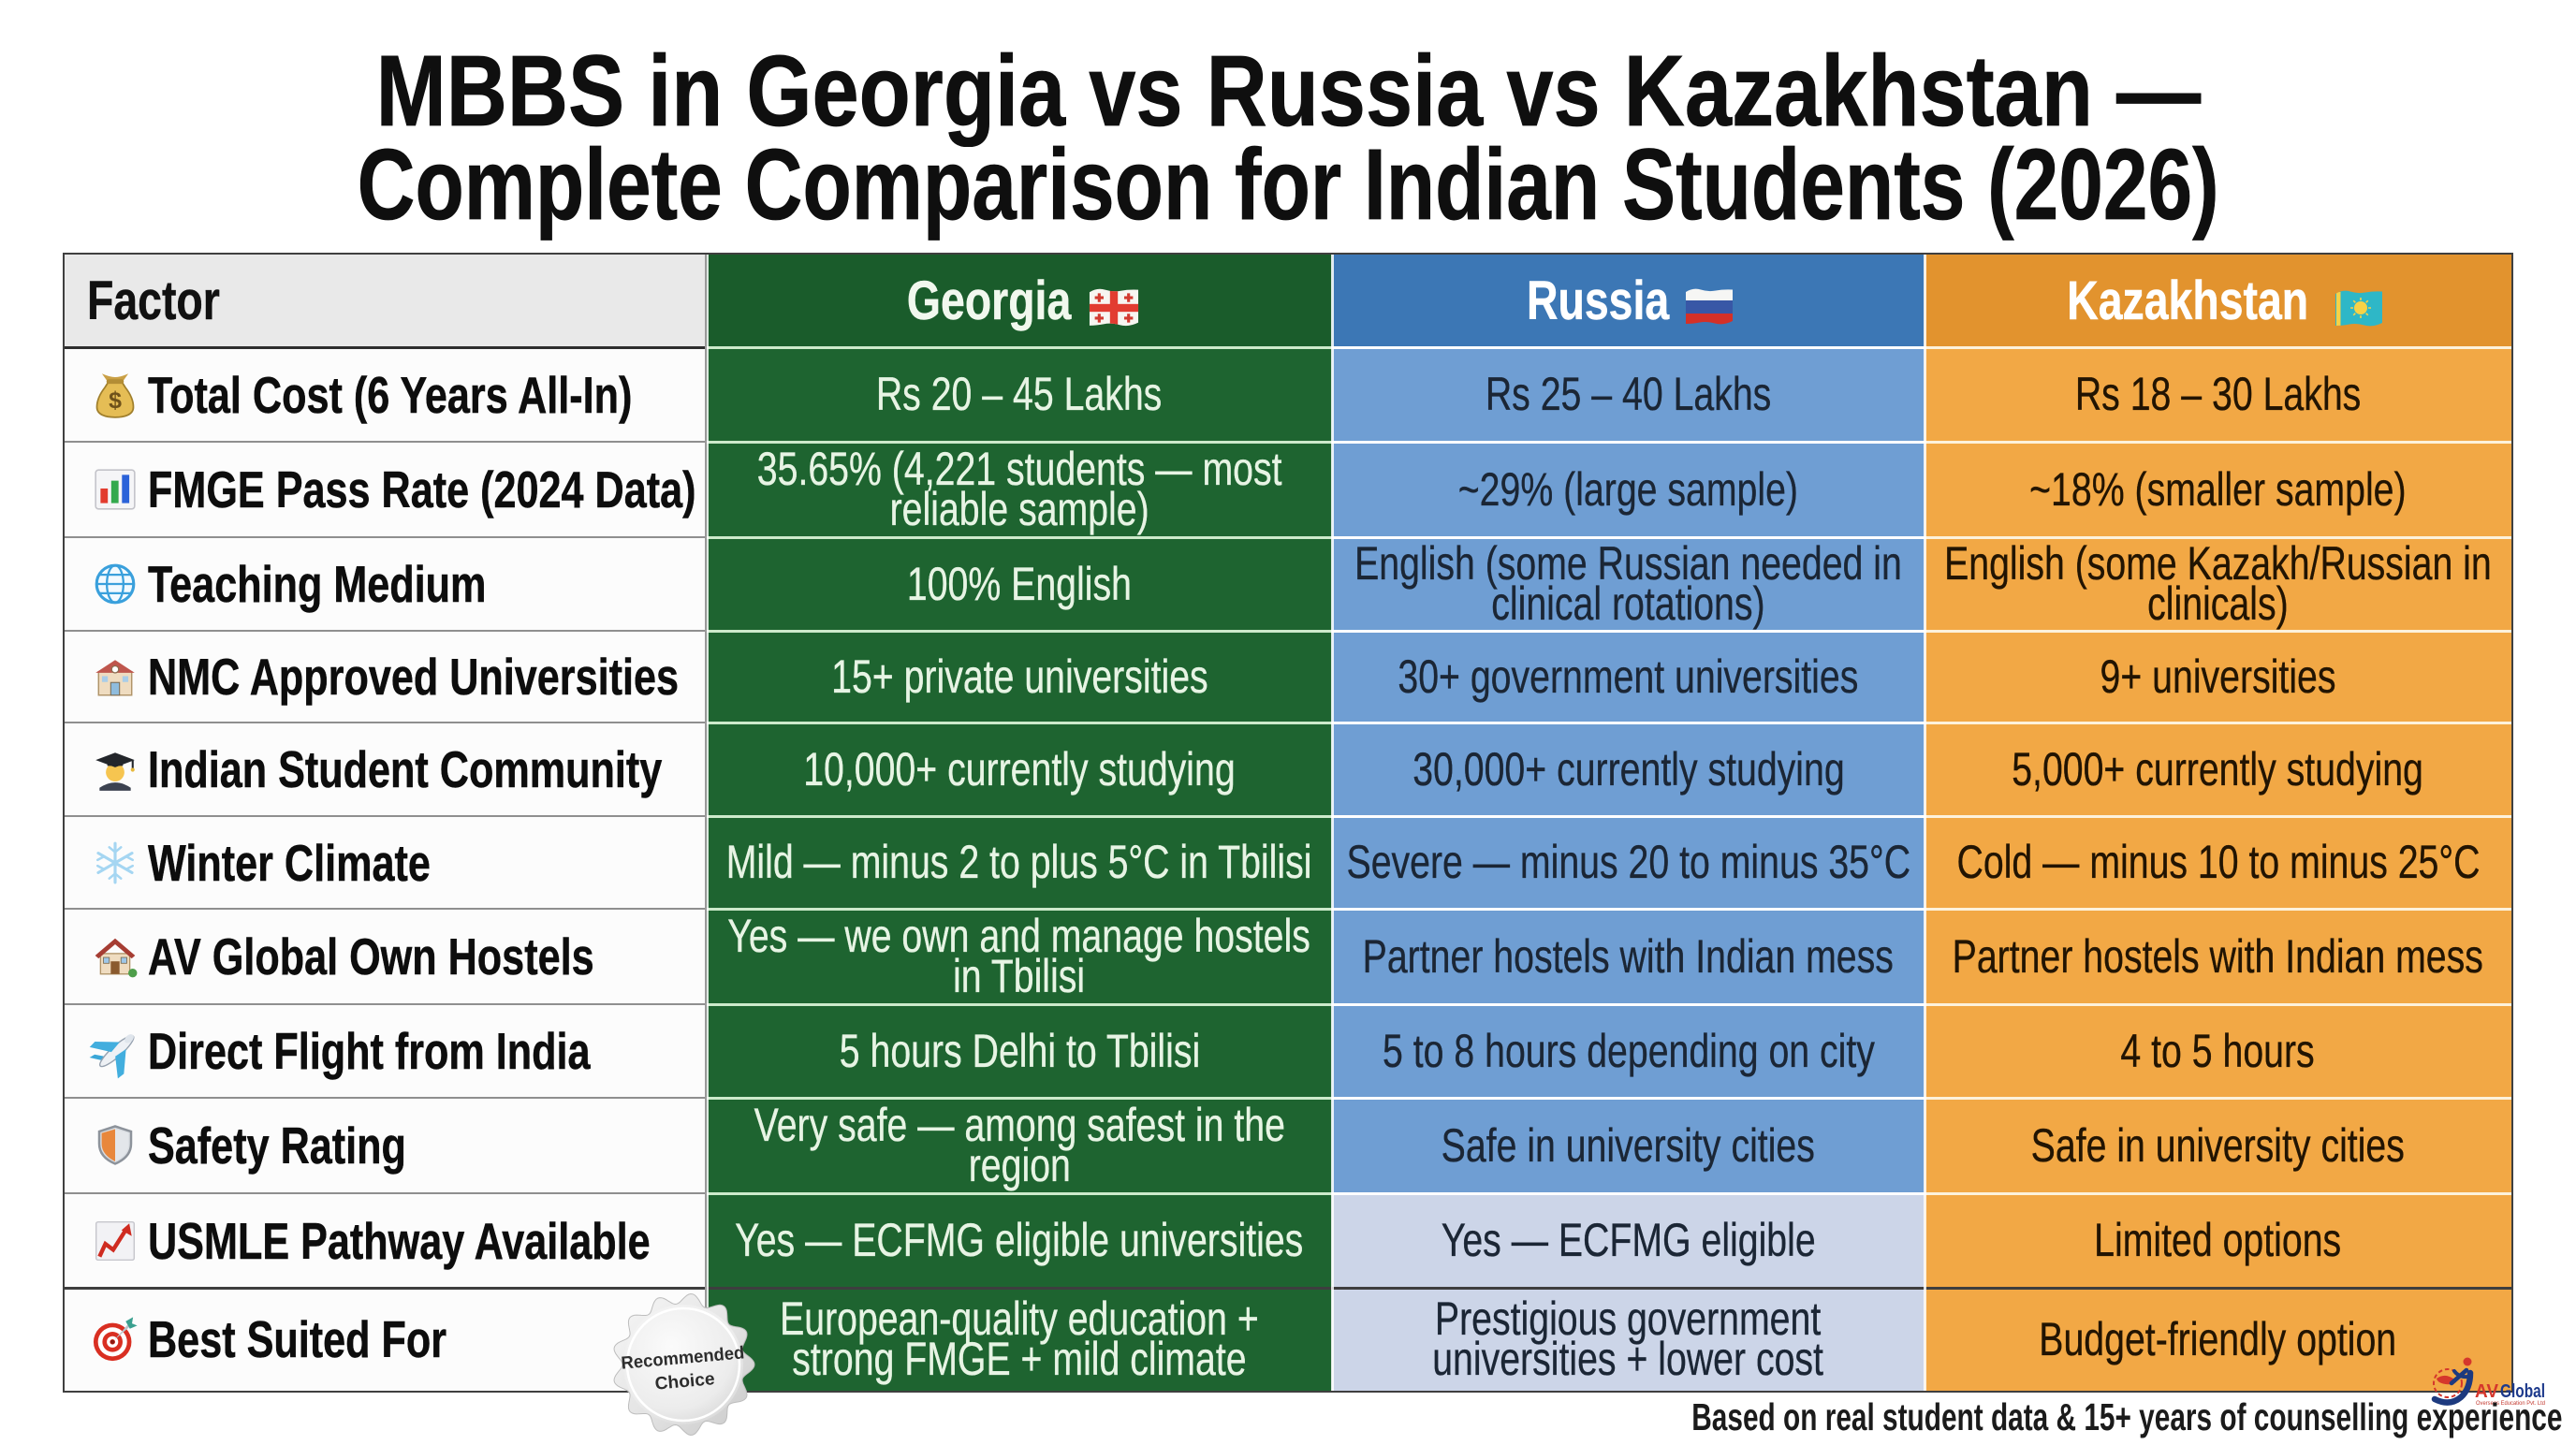  I want to click on svg-text: Global, so click(2522, 1391).